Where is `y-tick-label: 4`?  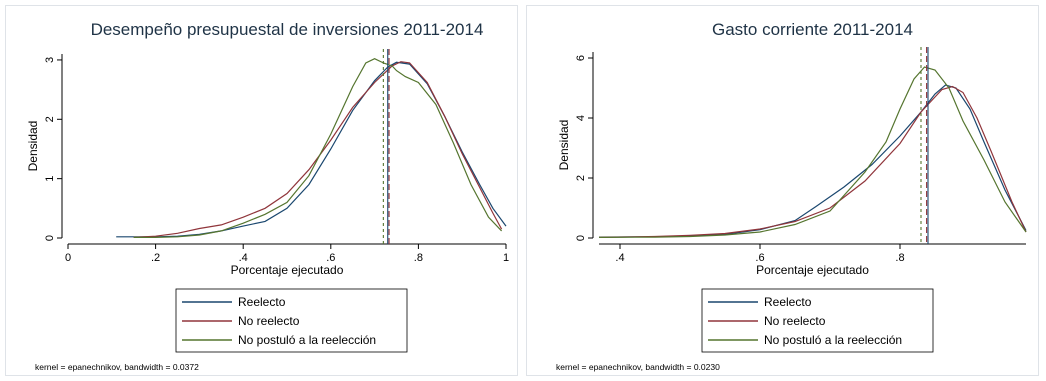 y-tick-label: 4 is located at coordinates (581, 118).